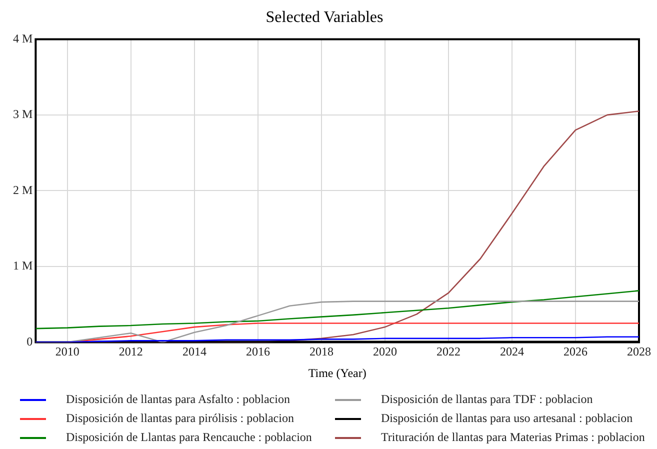 This screenshot has width=657, height=449. Describe the element at coordinates (23, 114) in the screenshot. I see `y-tick-label: 3 M` at that location.